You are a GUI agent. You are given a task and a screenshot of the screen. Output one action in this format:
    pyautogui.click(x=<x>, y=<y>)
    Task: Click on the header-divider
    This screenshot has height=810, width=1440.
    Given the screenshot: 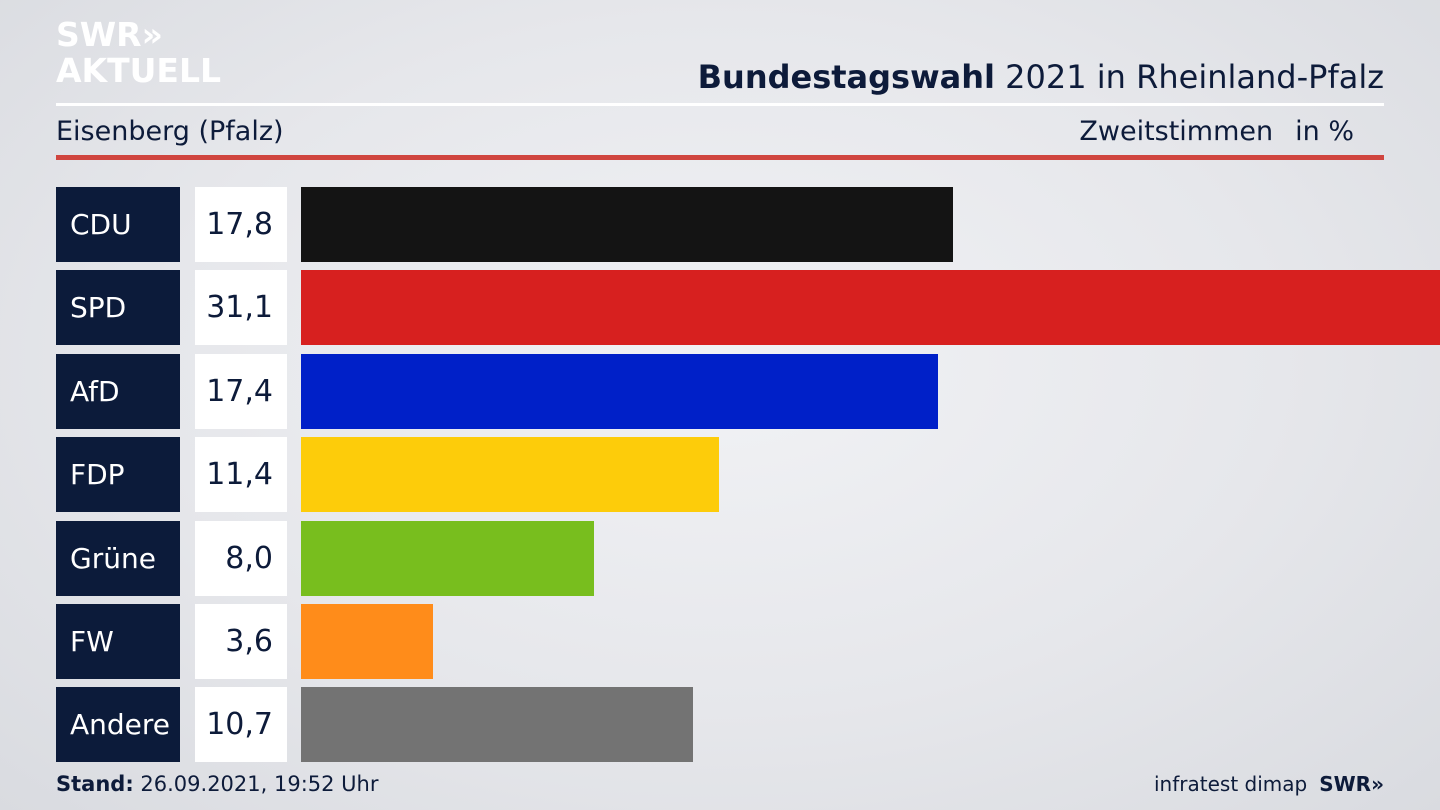 What is the action you would take?
    pyautogui.click(x=720, y=104)
    